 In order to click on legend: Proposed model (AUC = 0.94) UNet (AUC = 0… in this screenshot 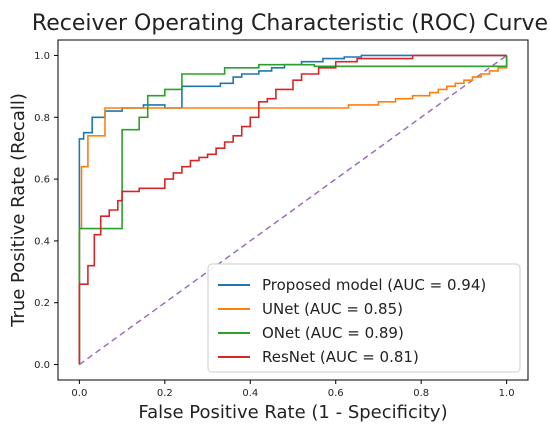, I will do `click(364, 318)`.